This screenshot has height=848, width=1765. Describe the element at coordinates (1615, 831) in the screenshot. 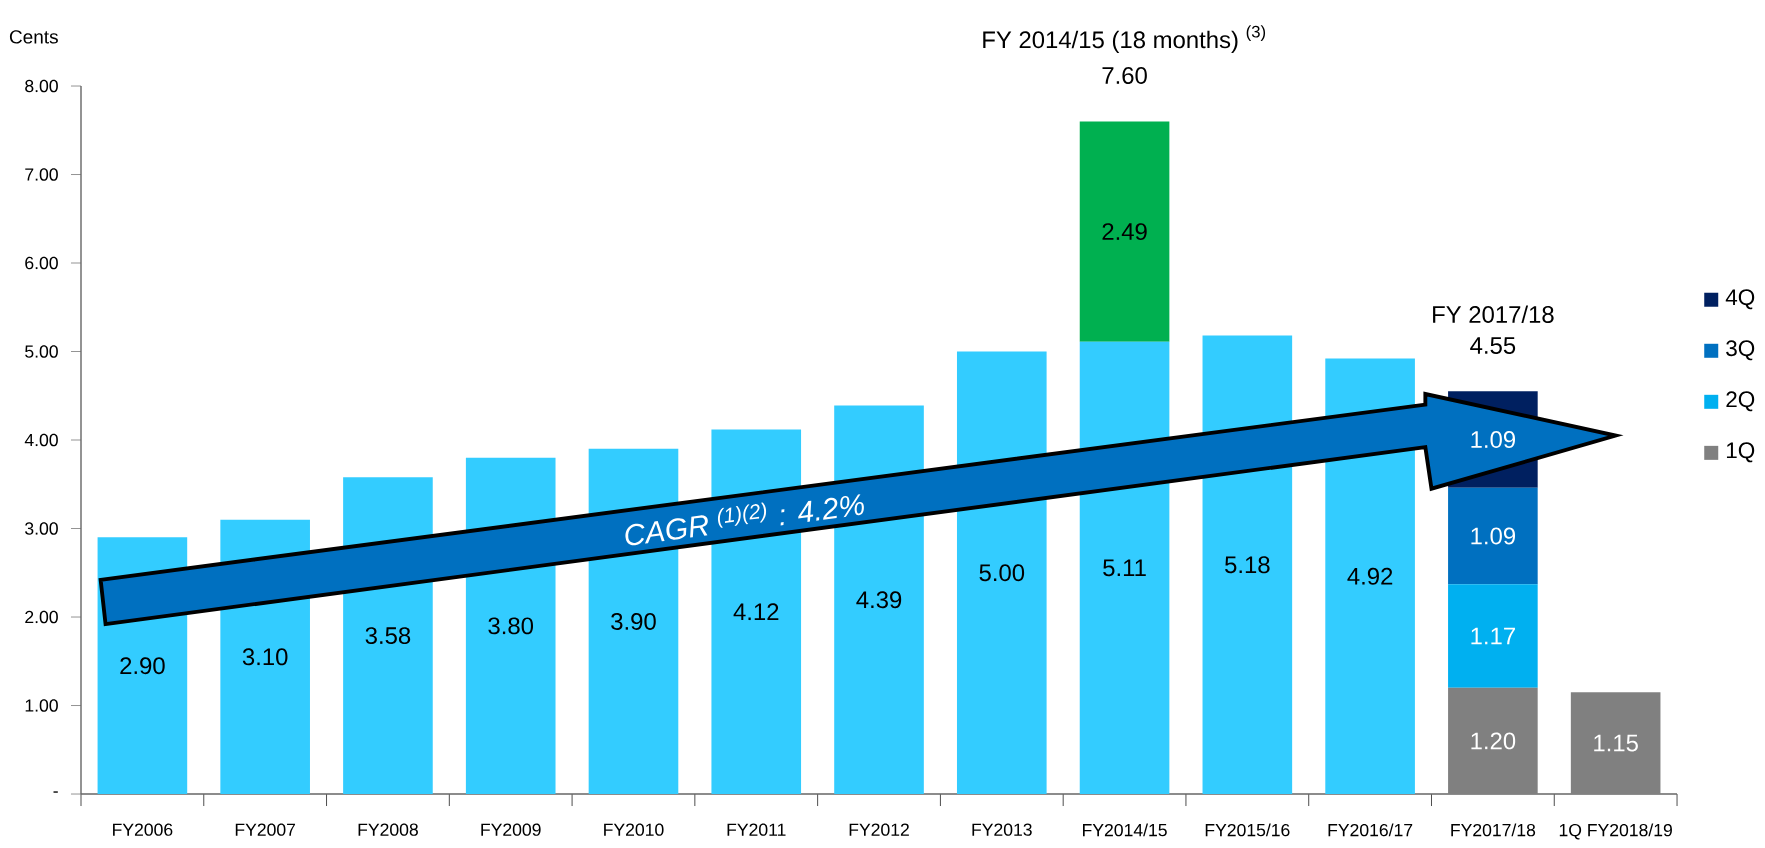

I see `x-tick-label: 1Q FY2018/19` at that location.